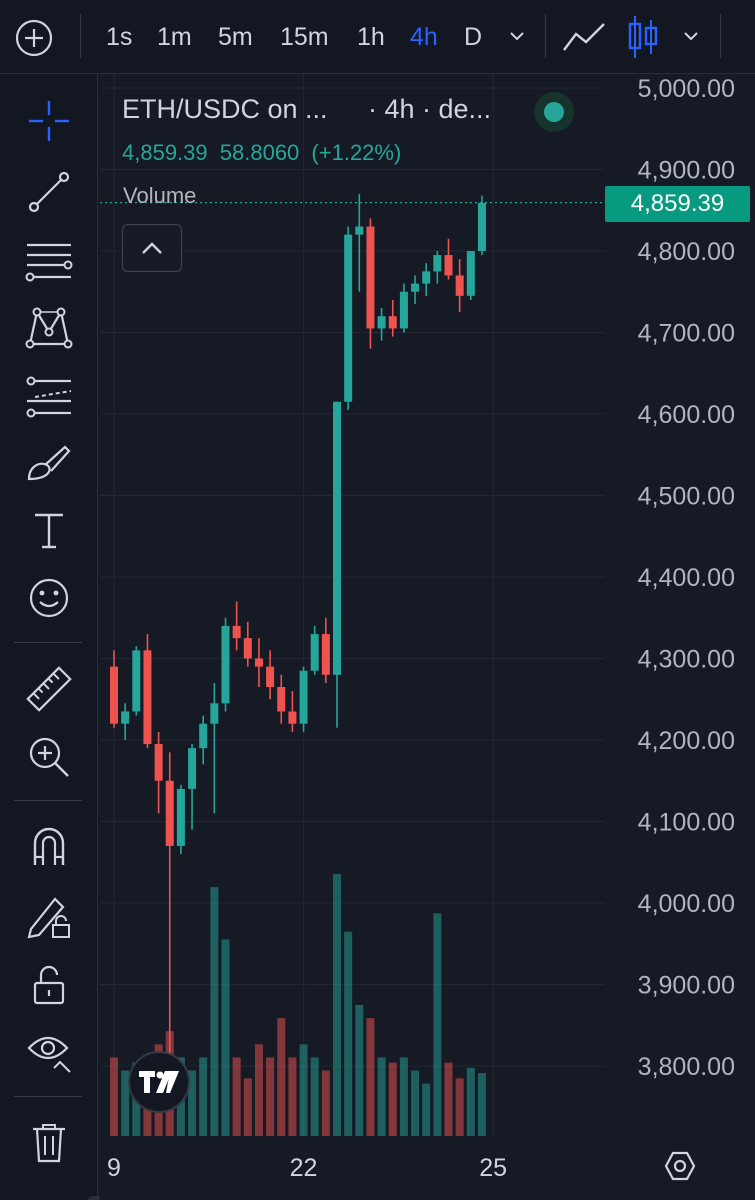 The image size is (755, 1200). I want to click on trash-tool, so click(49, 1143).